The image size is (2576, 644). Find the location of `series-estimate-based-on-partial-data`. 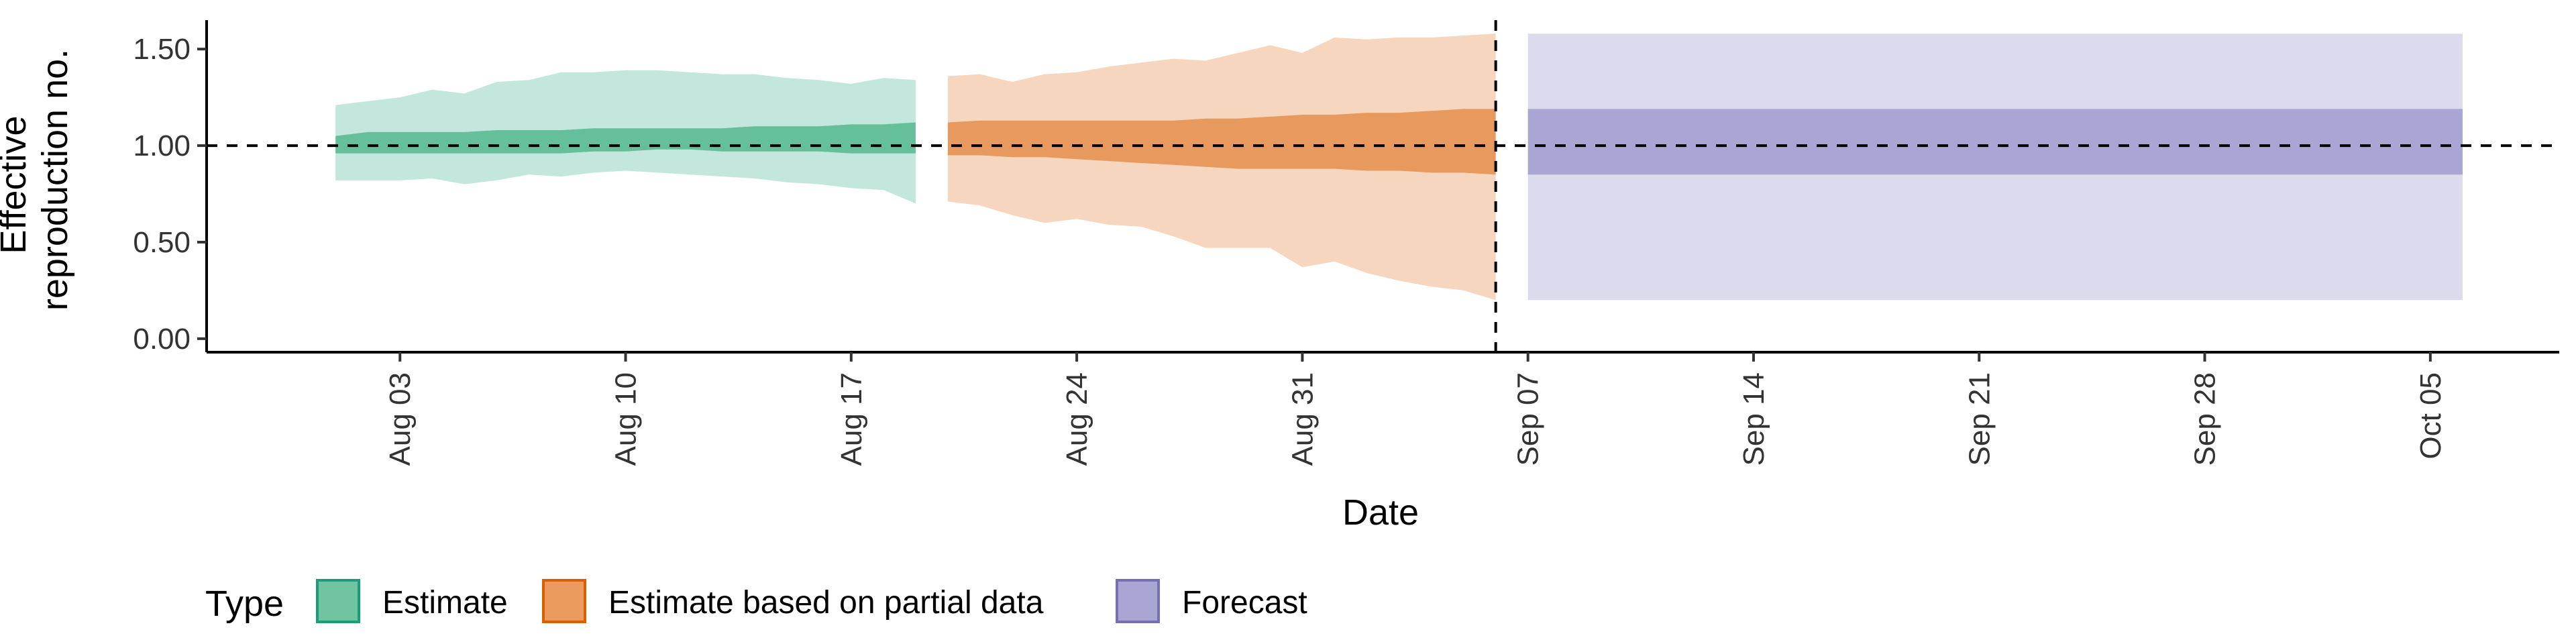

series-estimate-based-on-partial-data is located at coordinates (1221, 167).